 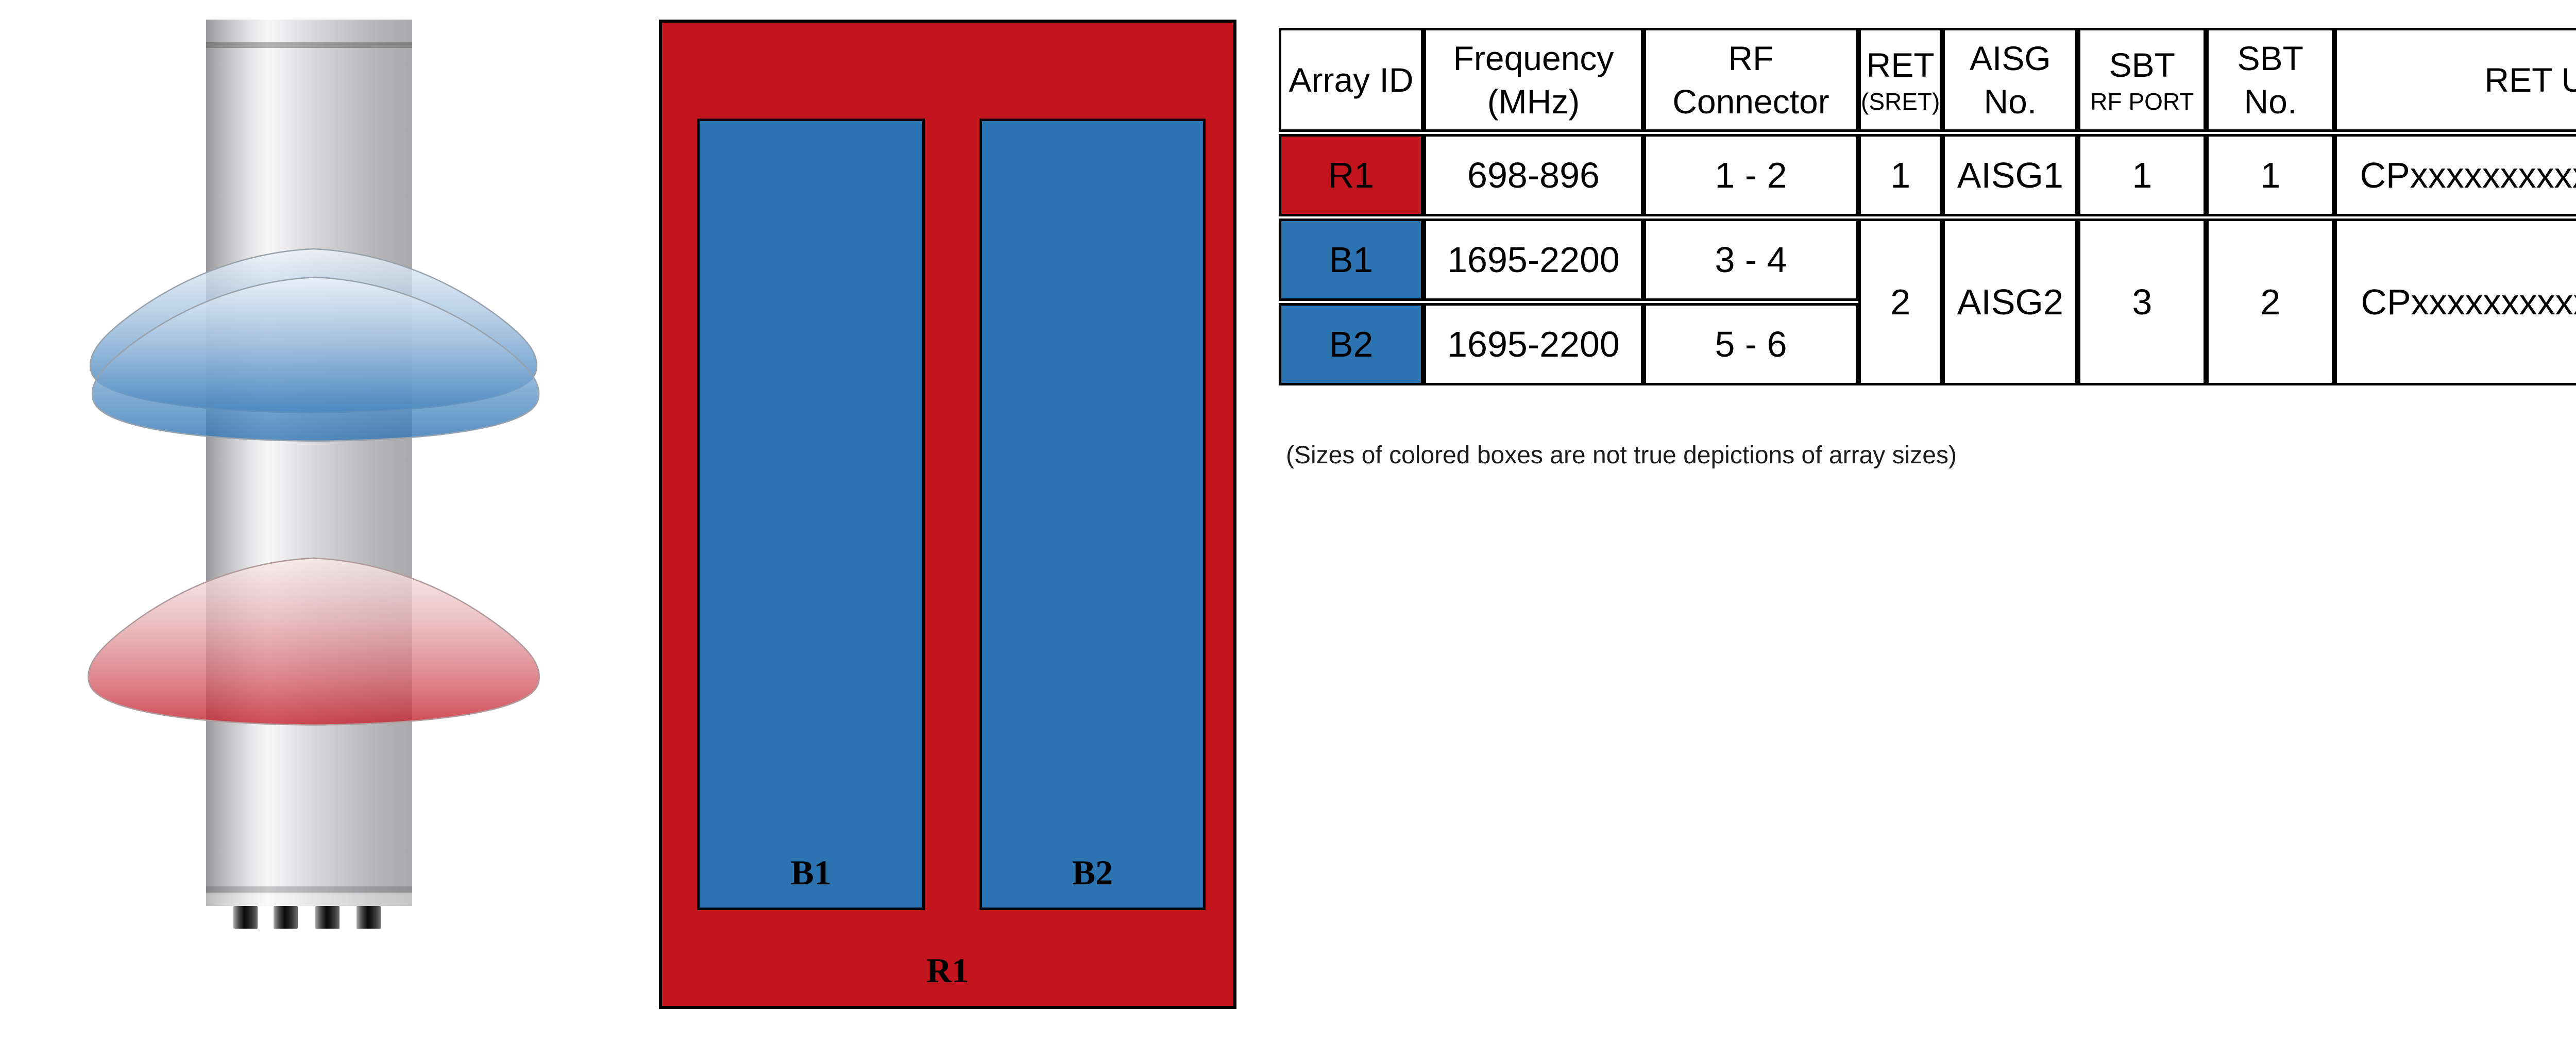 What do you see at coordinates (1533, 175) in the screenshot?
I see `frequency-cell-r1: 698-896` at bounding box center [1533, 175].